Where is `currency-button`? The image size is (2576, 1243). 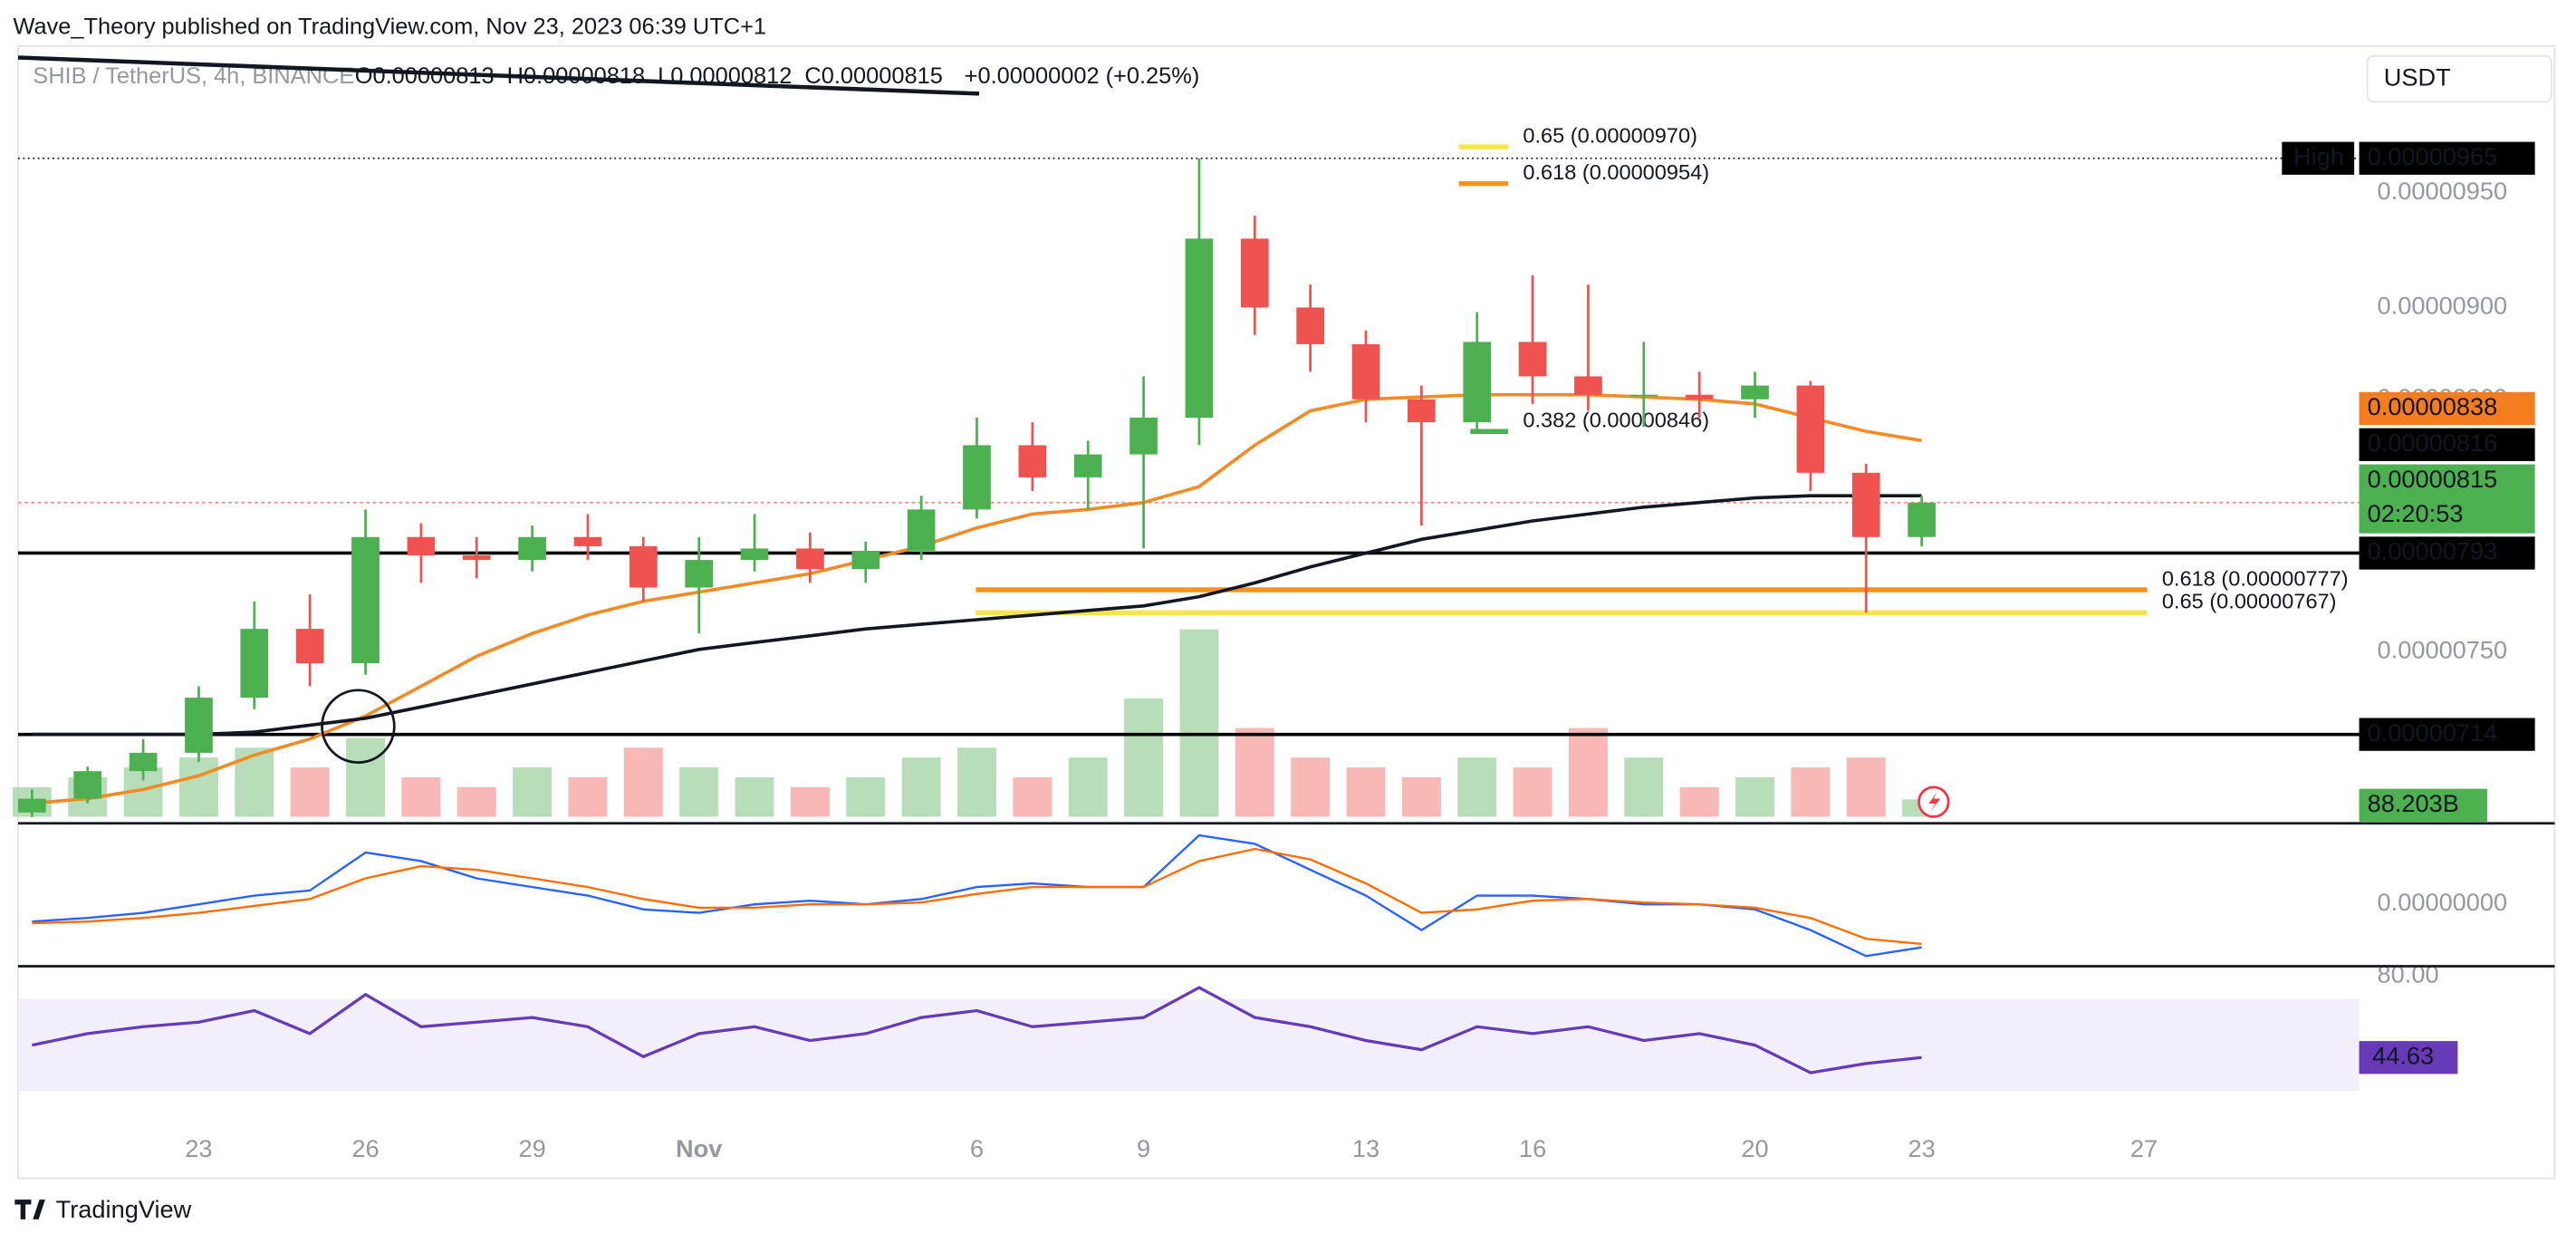
currency-button is located at coordinates (2459, 78).